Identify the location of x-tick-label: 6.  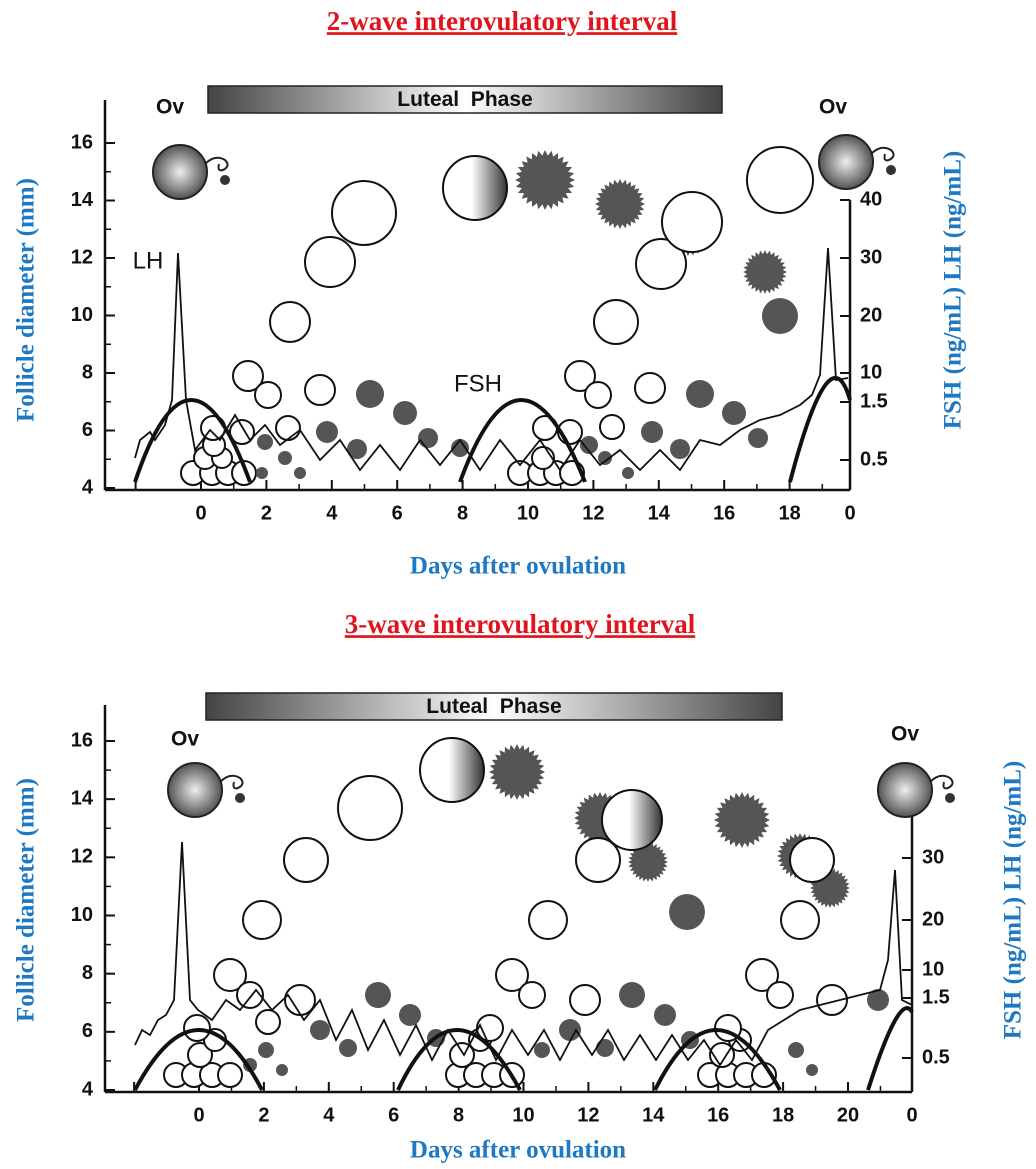
(393, 1115).